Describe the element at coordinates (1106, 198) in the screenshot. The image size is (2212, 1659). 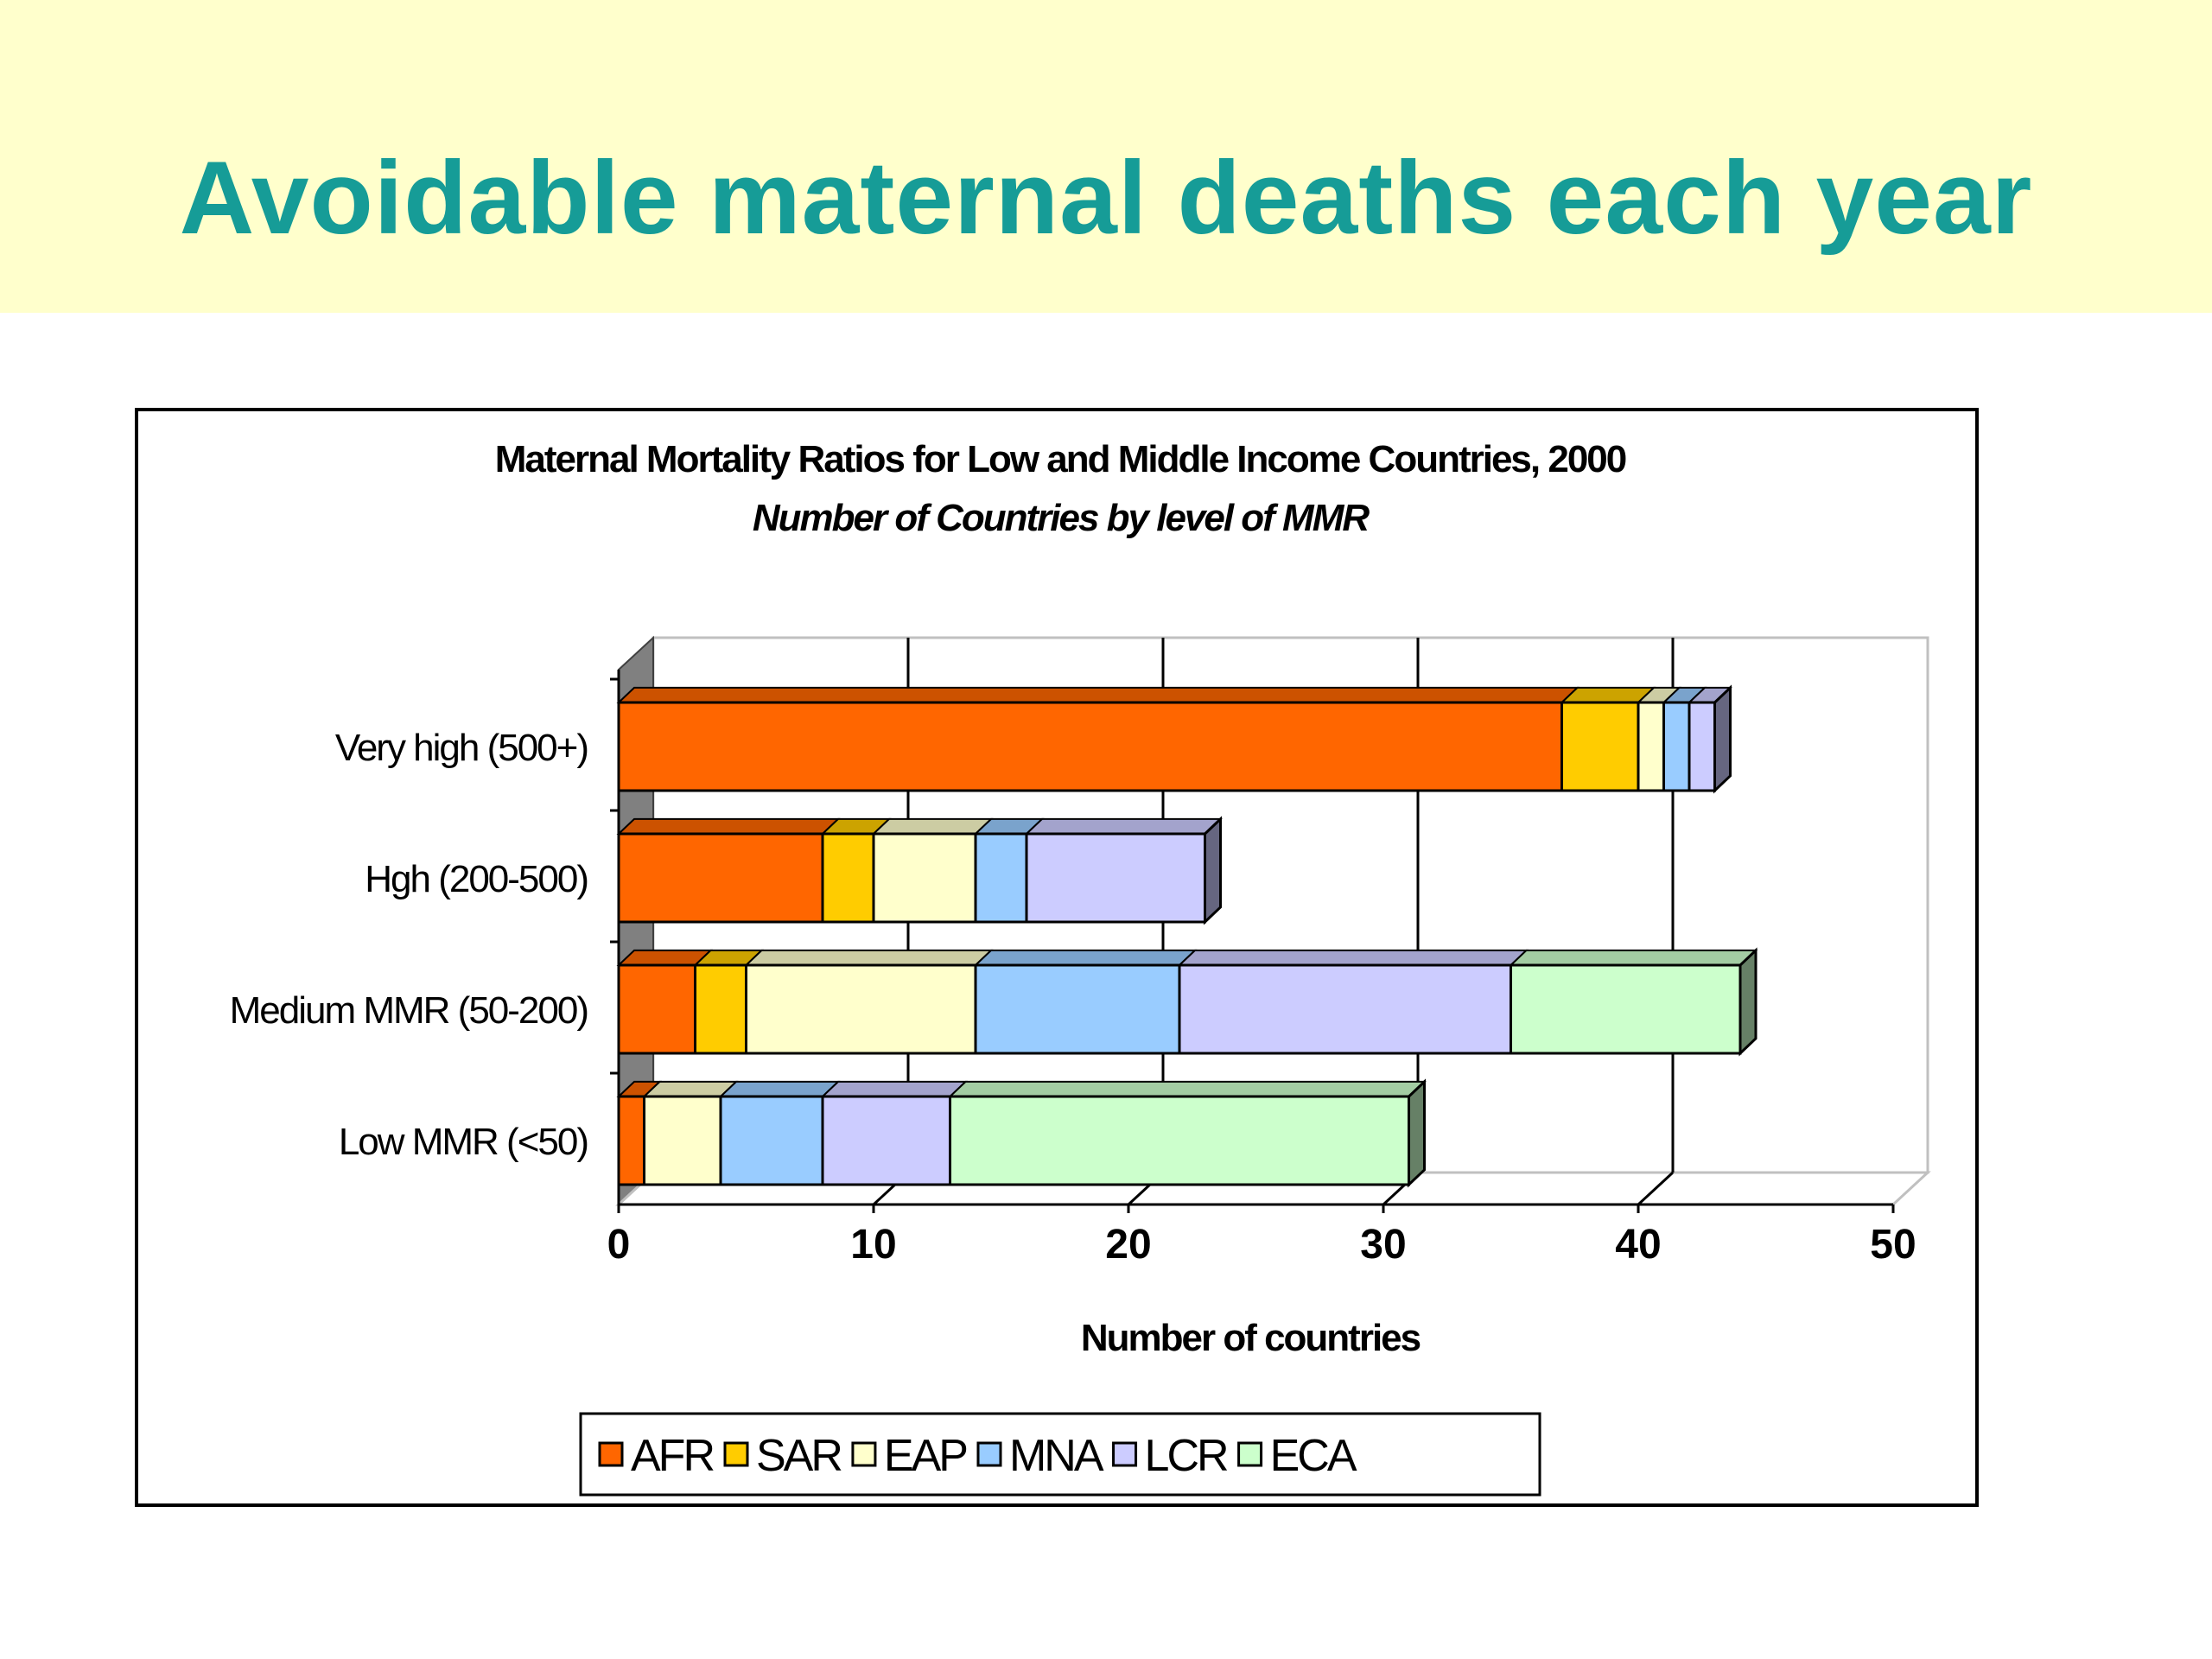
I see `slide-title: Avoidable maternal deaths each year` at that location.